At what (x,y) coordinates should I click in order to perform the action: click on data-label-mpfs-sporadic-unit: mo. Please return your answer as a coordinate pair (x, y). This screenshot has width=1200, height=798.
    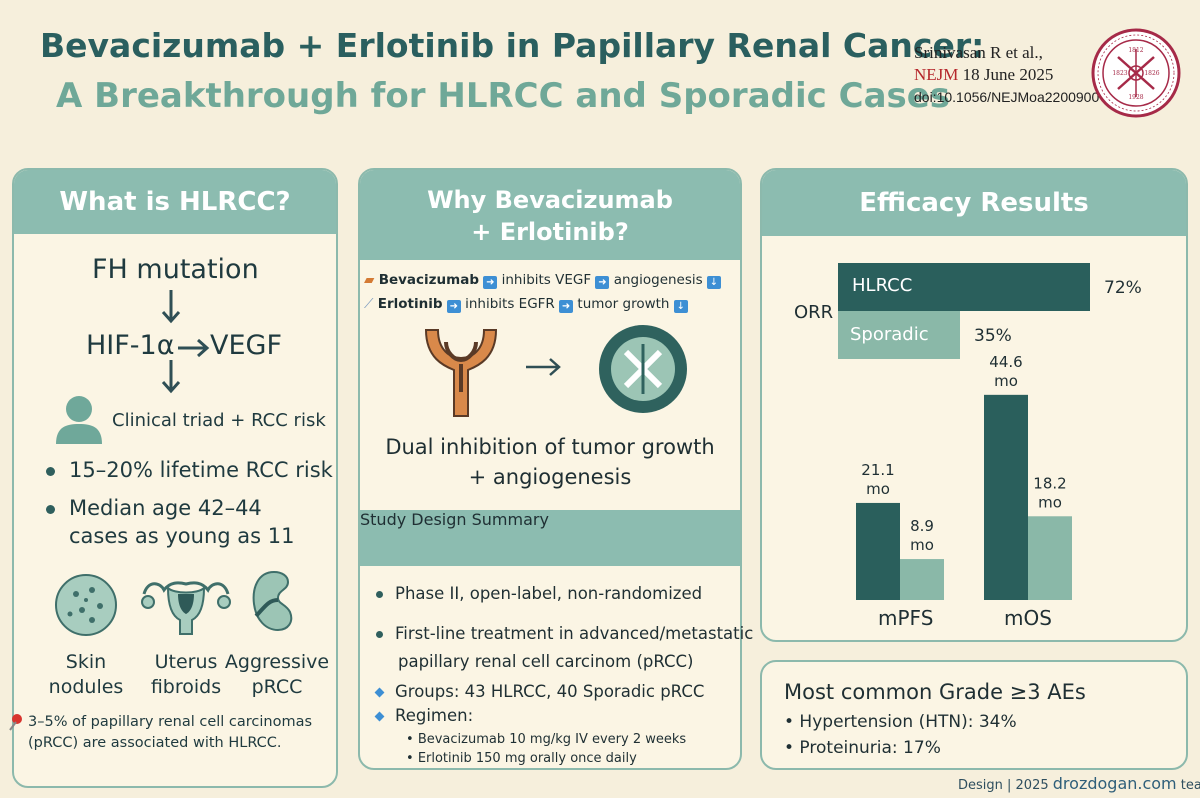
    Looking at the image, I should click on (922, 545).